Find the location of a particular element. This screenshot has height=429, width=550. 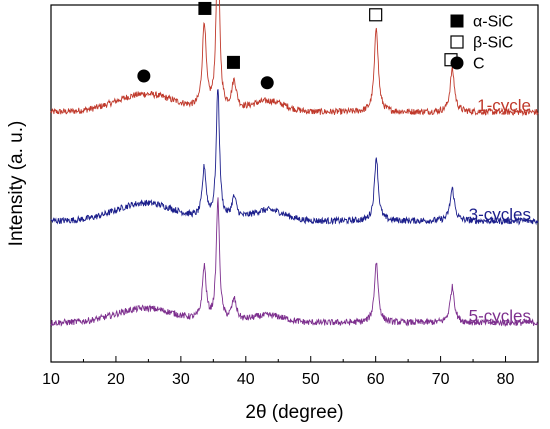

legend: α-SiC β-SiC C is located at coordinates (481, 43).